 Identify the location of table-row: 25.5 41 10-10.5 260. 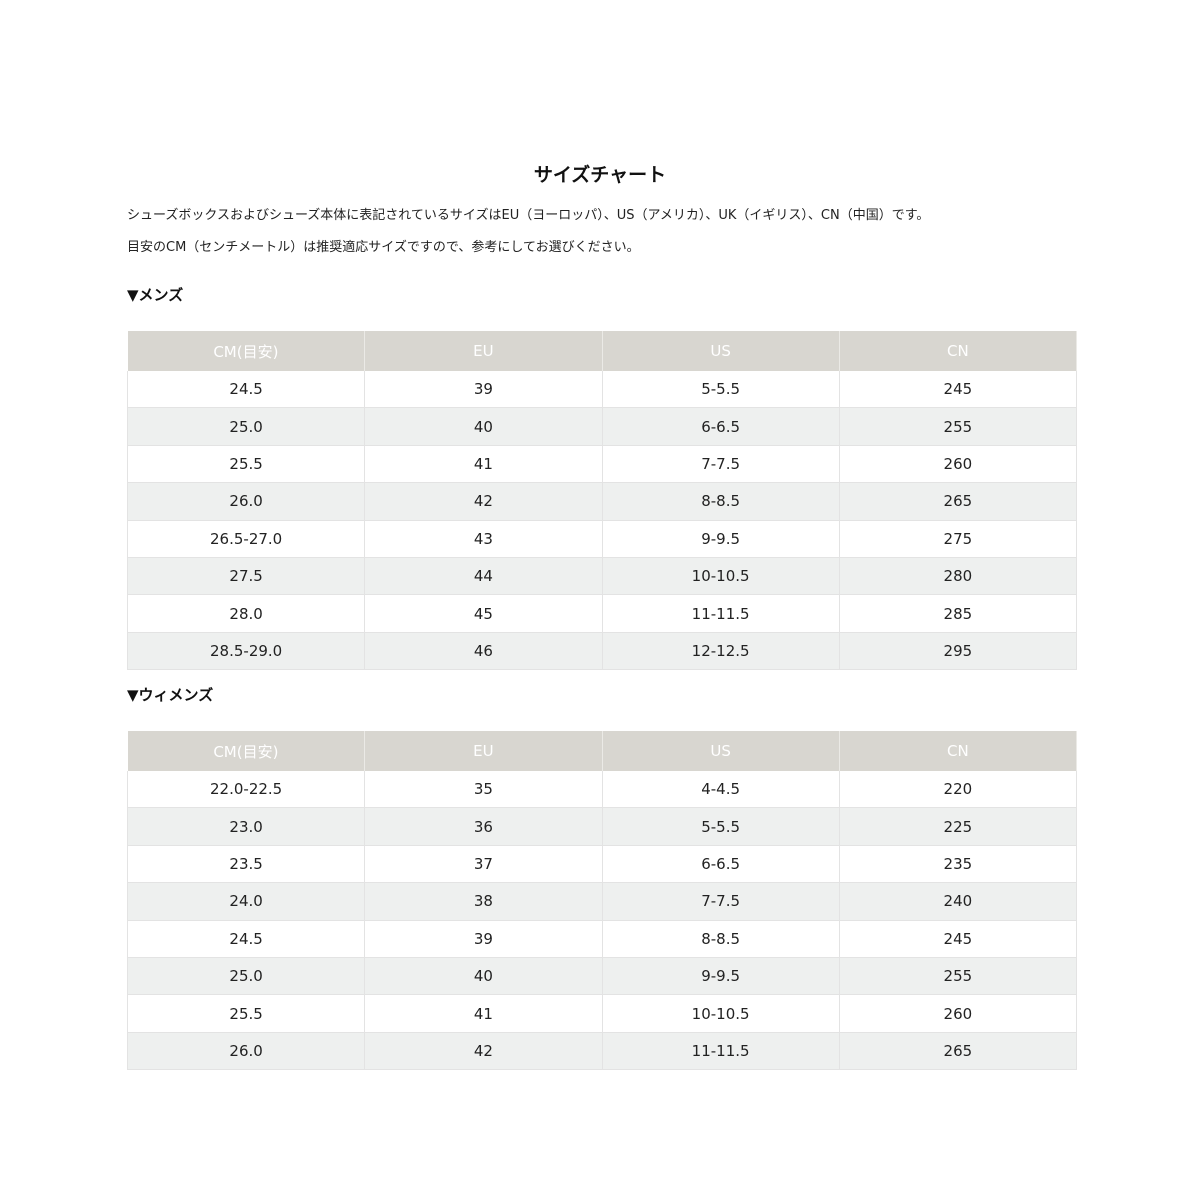
(602, 1013).